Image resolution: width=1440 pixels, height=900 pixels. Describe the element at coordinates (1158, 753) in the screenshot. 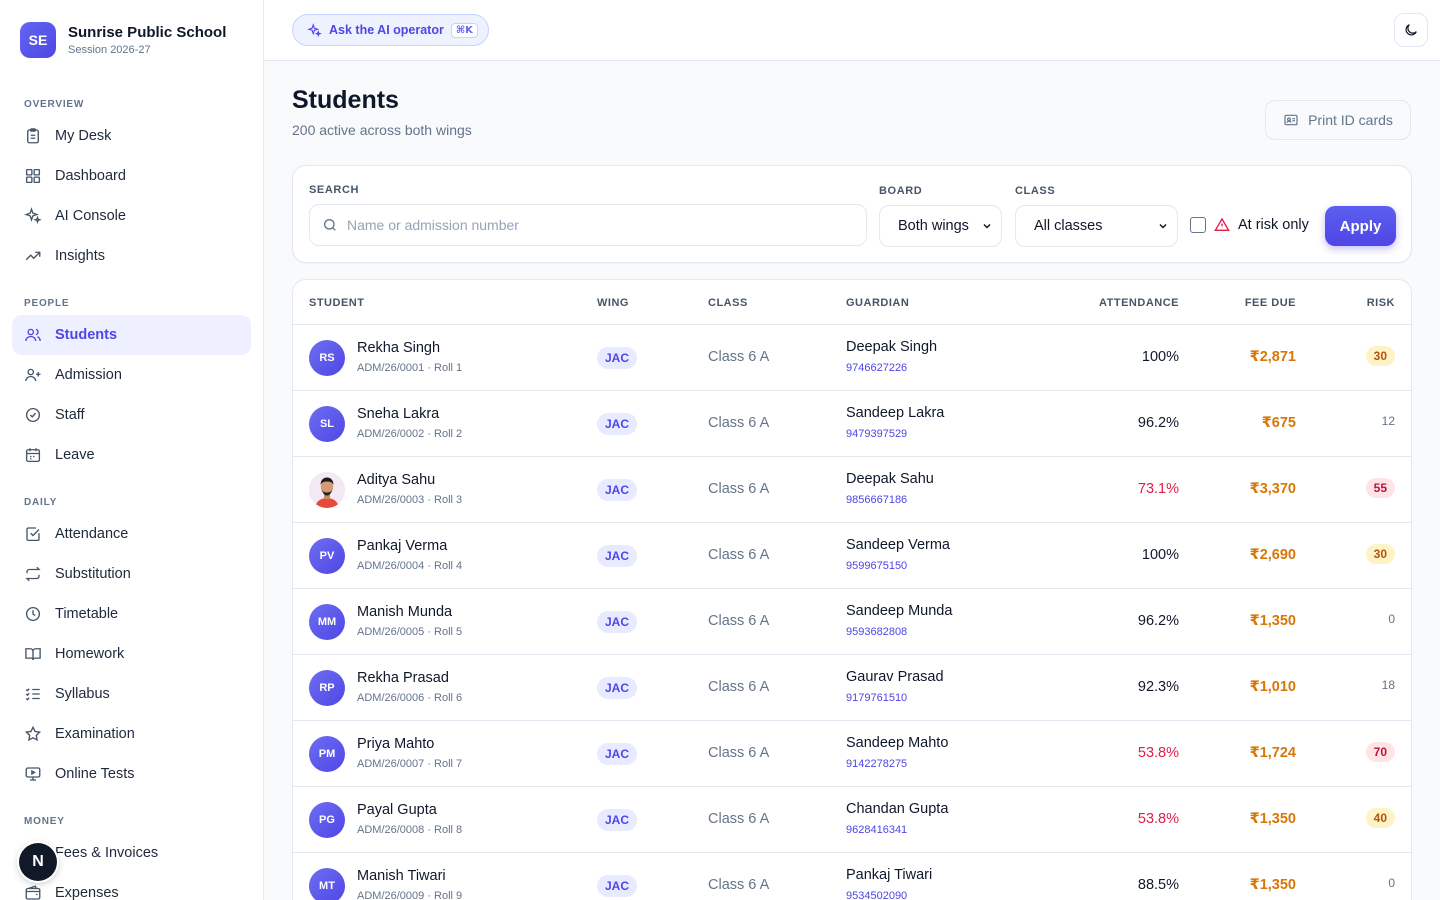

I see `attendance-value: 53.8%` at that location.